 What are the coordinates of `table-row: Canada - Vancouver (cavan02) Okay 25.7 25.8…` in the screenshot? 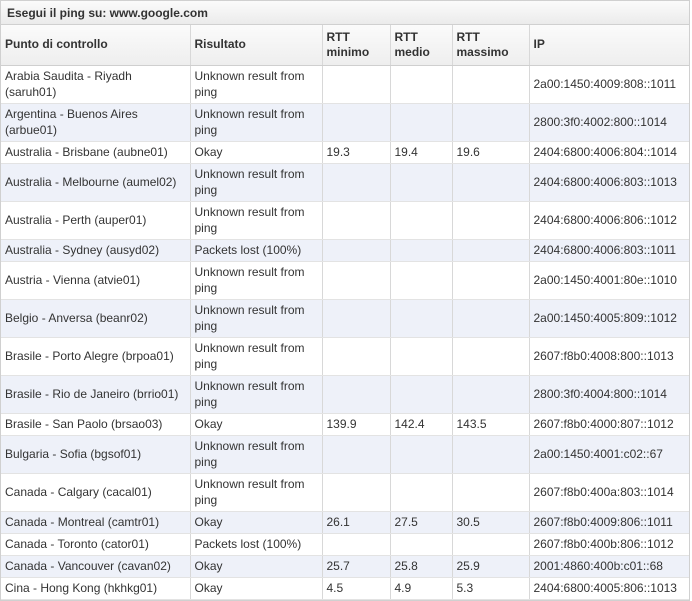 It's located at (345, 566).